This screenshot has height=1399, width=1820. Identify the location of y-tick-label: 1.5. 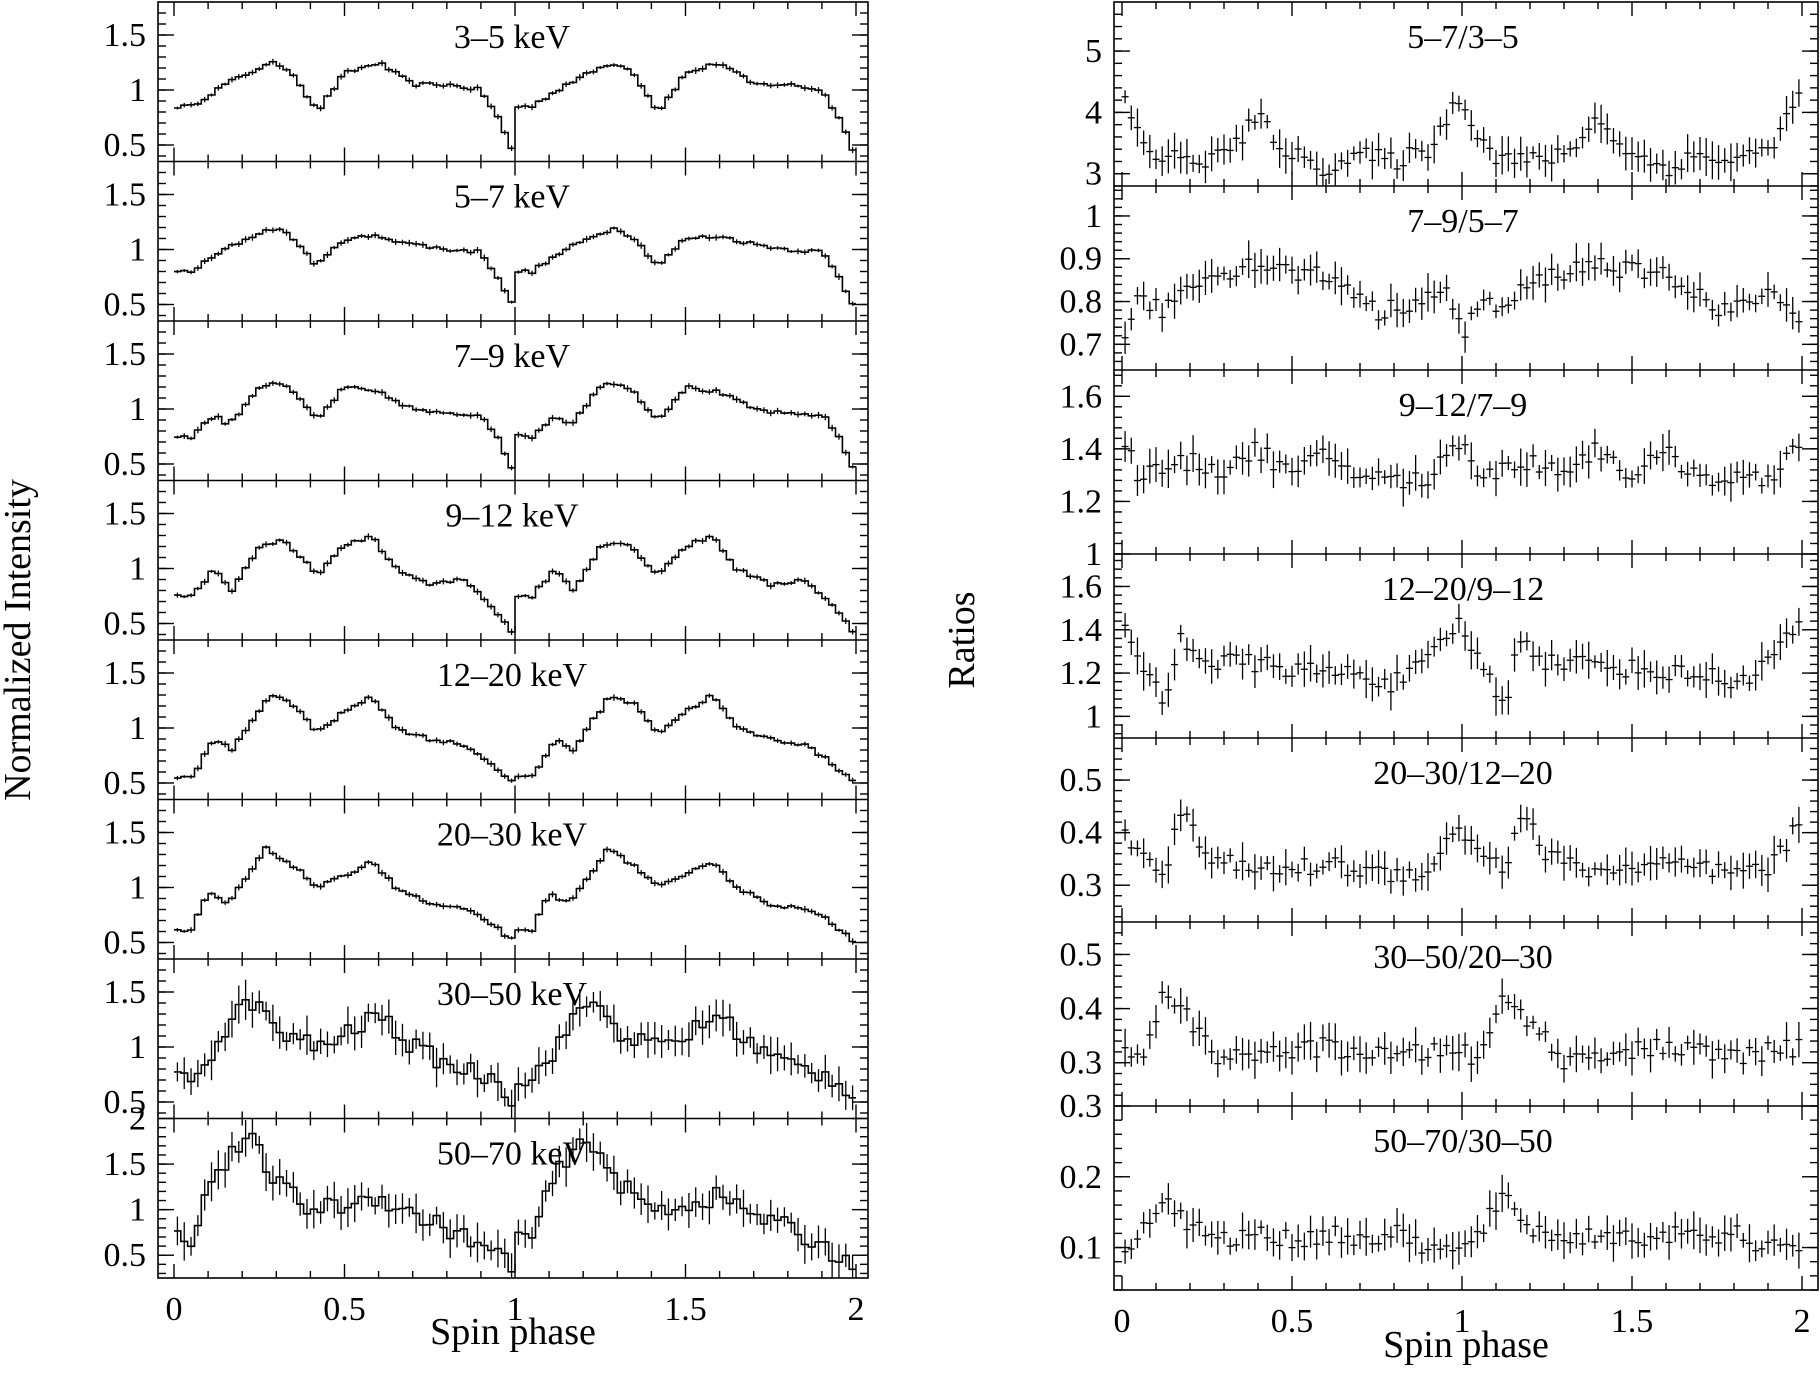
(125, 673).